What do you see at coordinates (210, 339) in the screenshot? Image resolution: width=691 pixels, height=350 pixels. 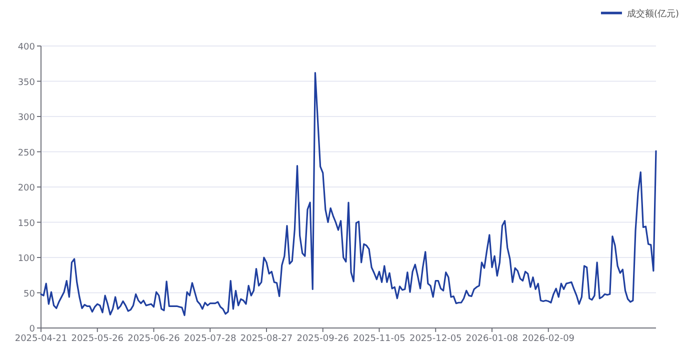 I see `x-tick-label: 2025-07-28` at bounding box center [210, 339].